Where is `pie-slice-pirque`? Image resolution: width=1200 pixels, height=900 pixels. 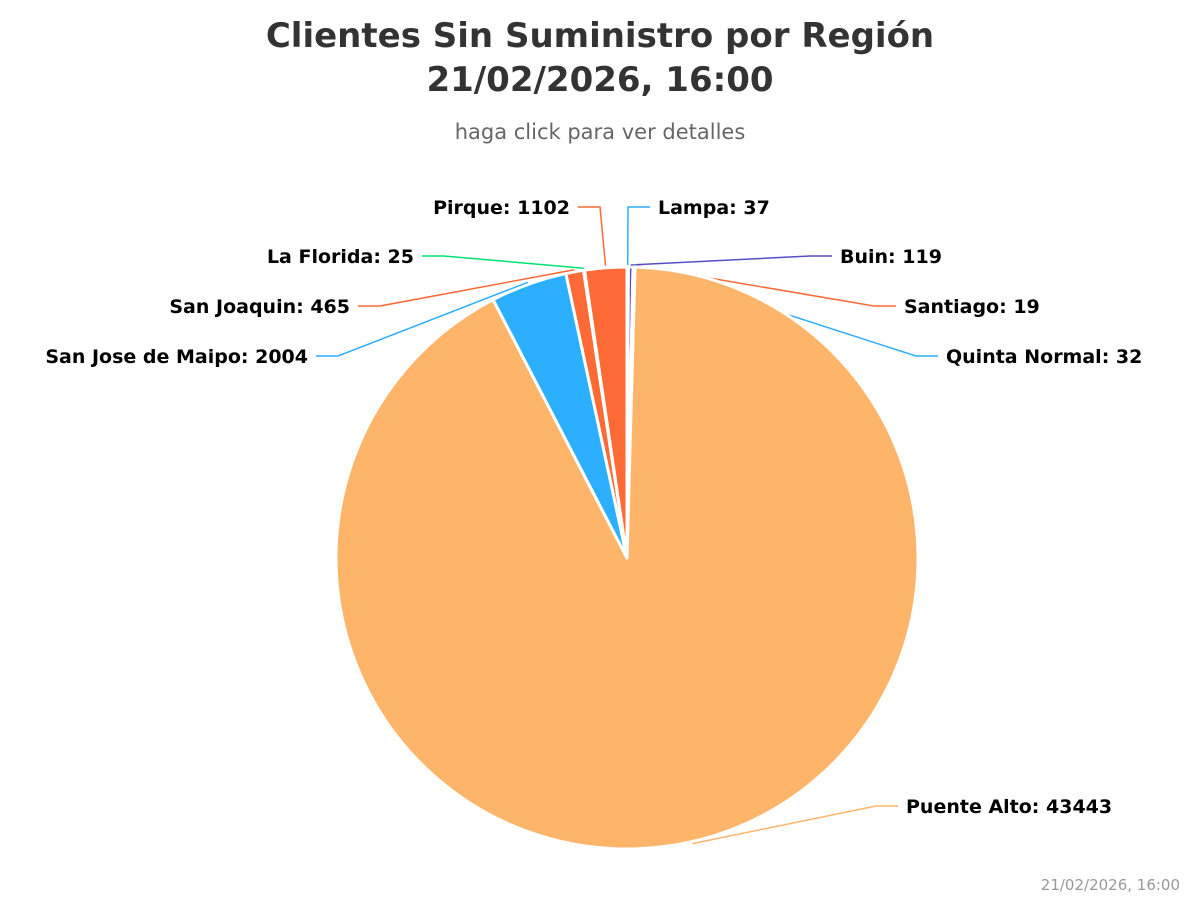 pie-slice-pirque is located at coordinates (606, 412).